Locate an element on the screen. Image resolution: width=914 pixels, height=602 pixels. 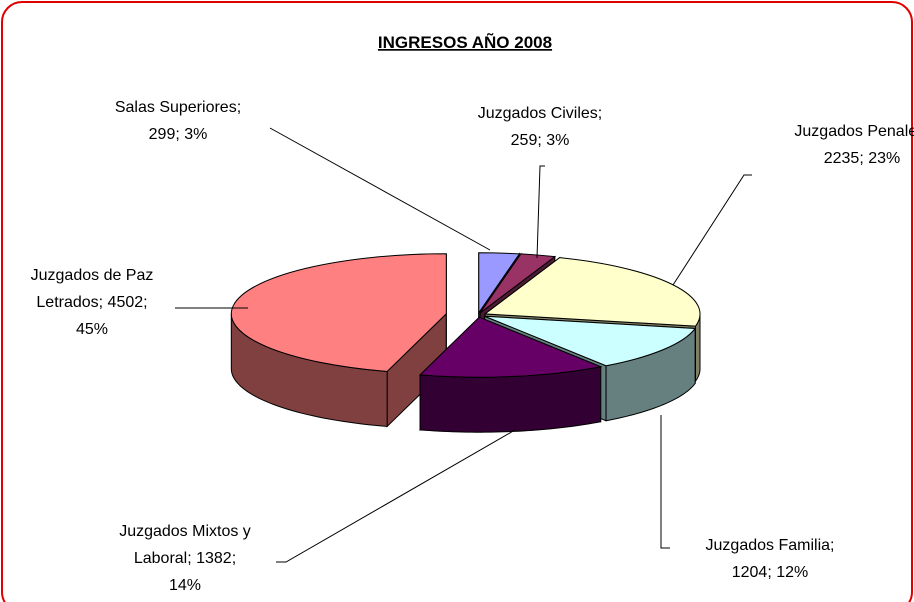
data-label-line: Juzgados Civiles; is located at coordinates (540, 113).